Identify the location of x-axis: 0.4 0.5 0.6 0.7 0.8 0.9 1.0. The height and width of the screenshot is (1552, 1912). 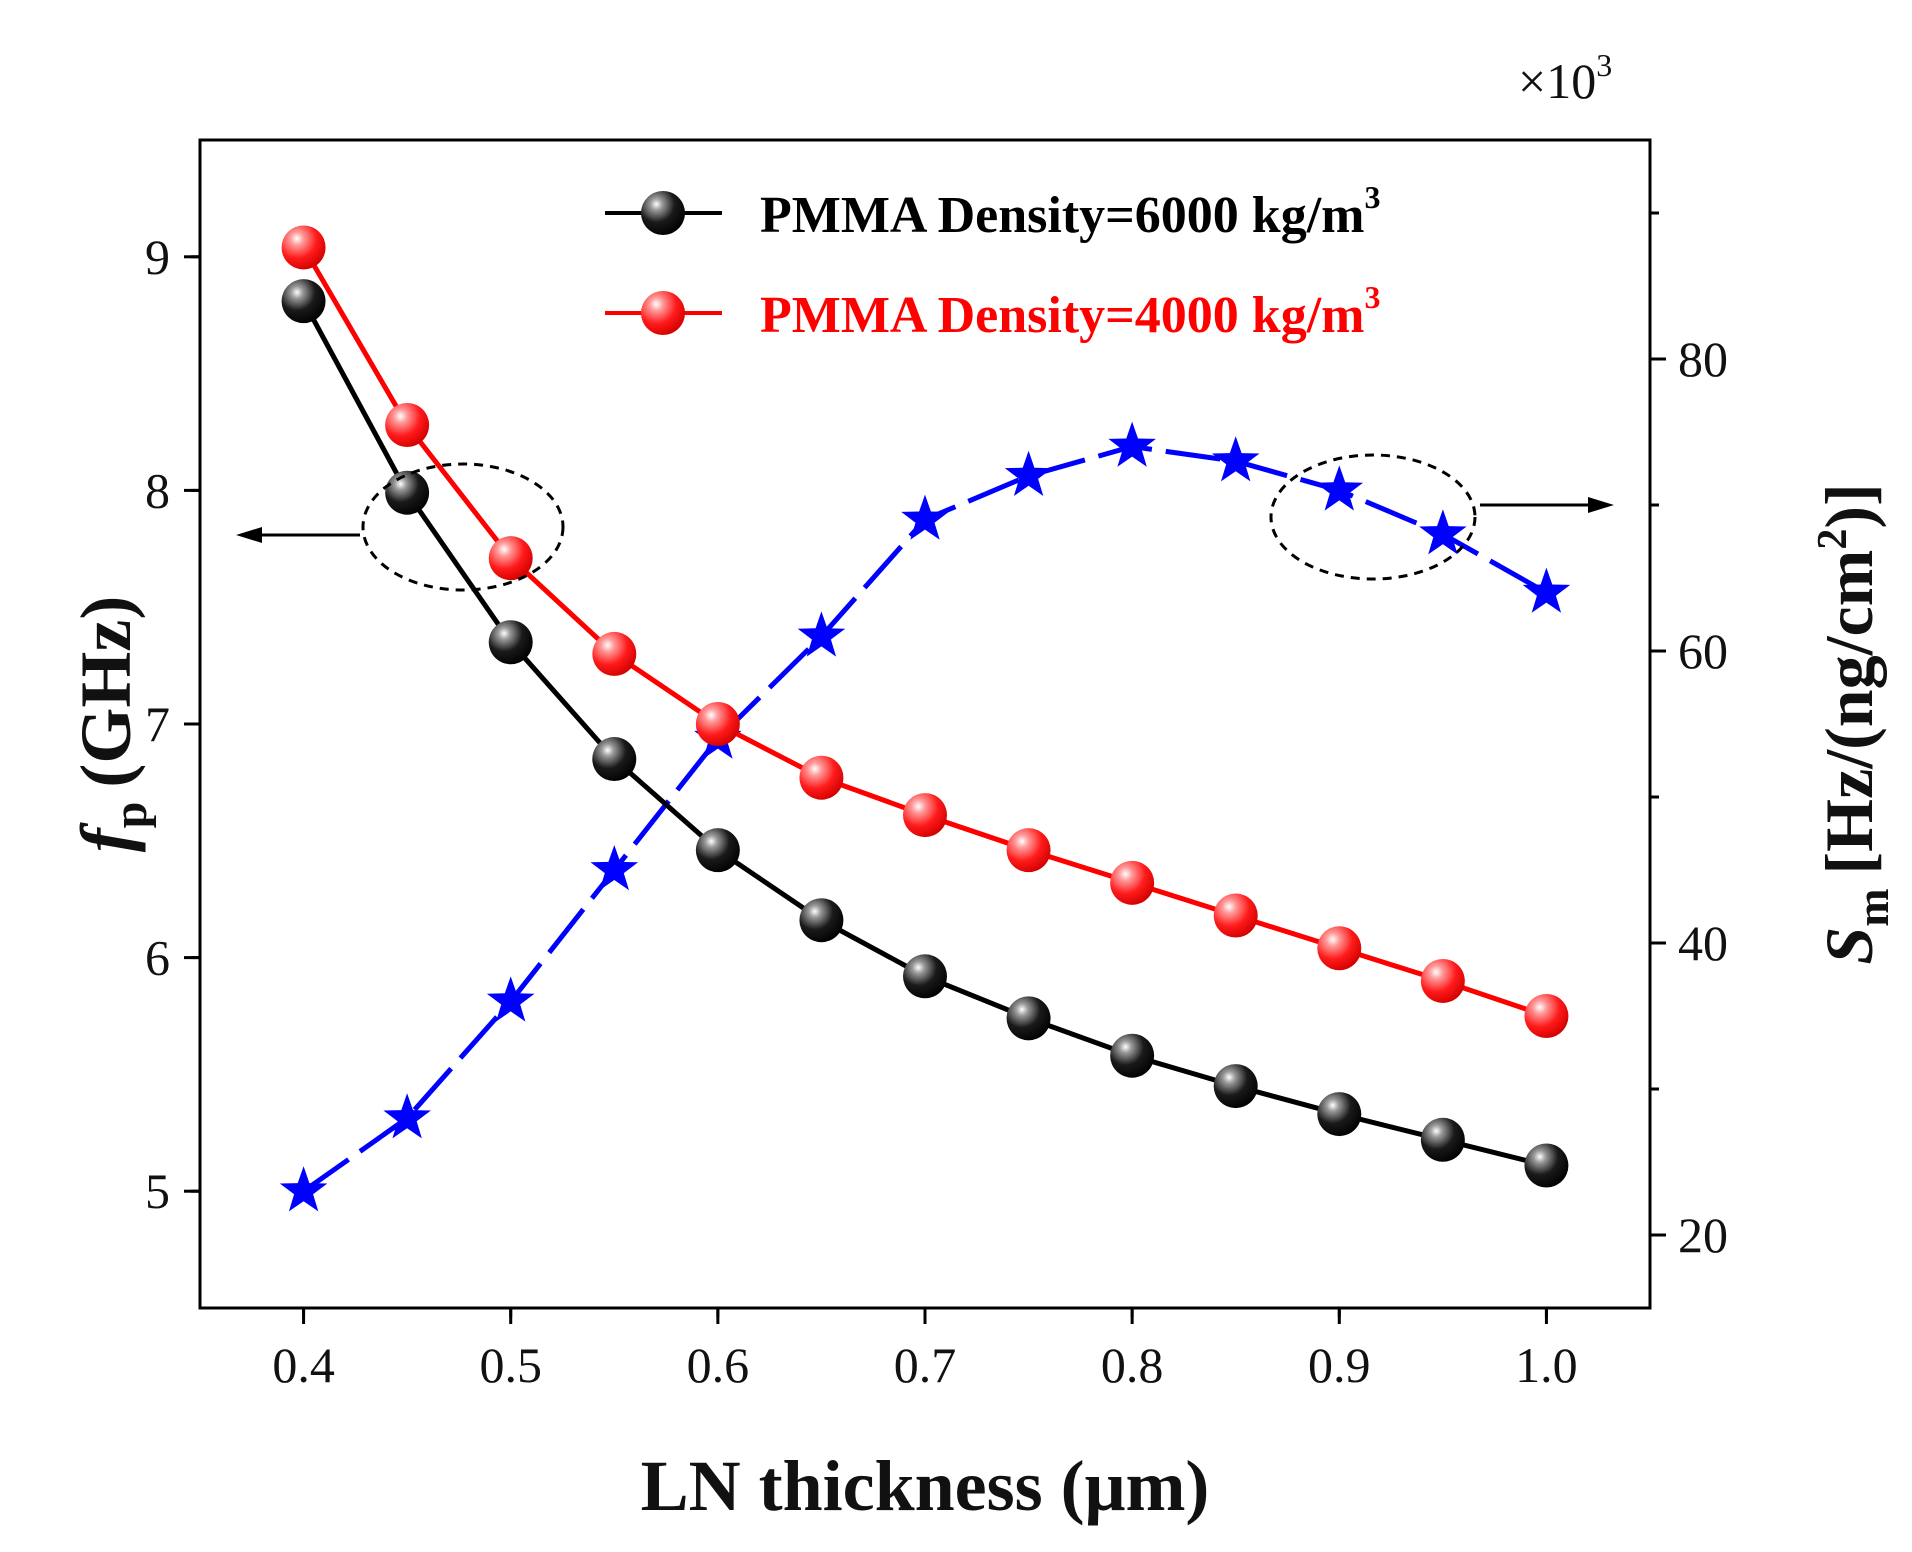
(925, 1350).